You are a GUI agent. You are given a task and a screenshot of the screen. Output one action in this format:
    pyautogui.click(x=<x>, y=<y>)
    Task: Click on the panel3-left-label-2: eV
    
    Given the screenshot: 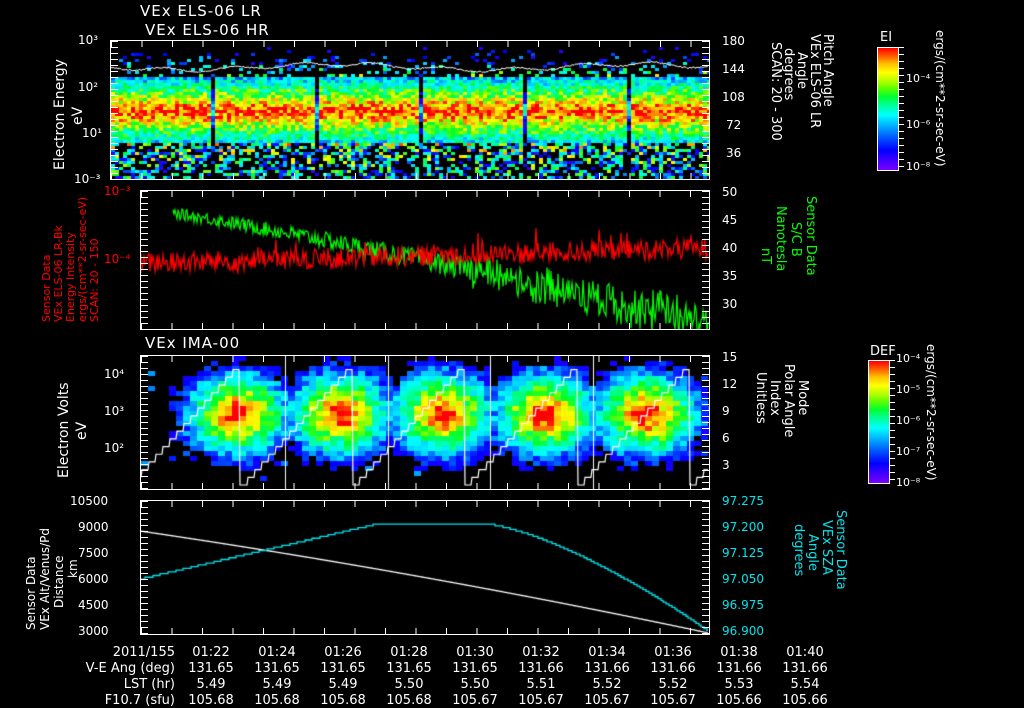 What is the action you would take?
    pyautogui.click(x=82, y=430)
    